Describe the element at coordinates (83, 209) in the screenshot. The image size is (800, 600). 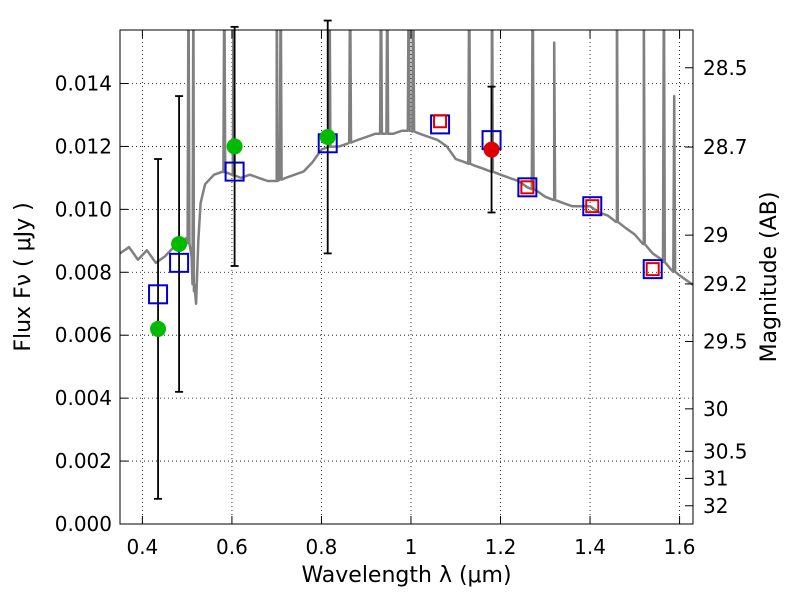
I see `y-tick-label: 0.010` at that location.